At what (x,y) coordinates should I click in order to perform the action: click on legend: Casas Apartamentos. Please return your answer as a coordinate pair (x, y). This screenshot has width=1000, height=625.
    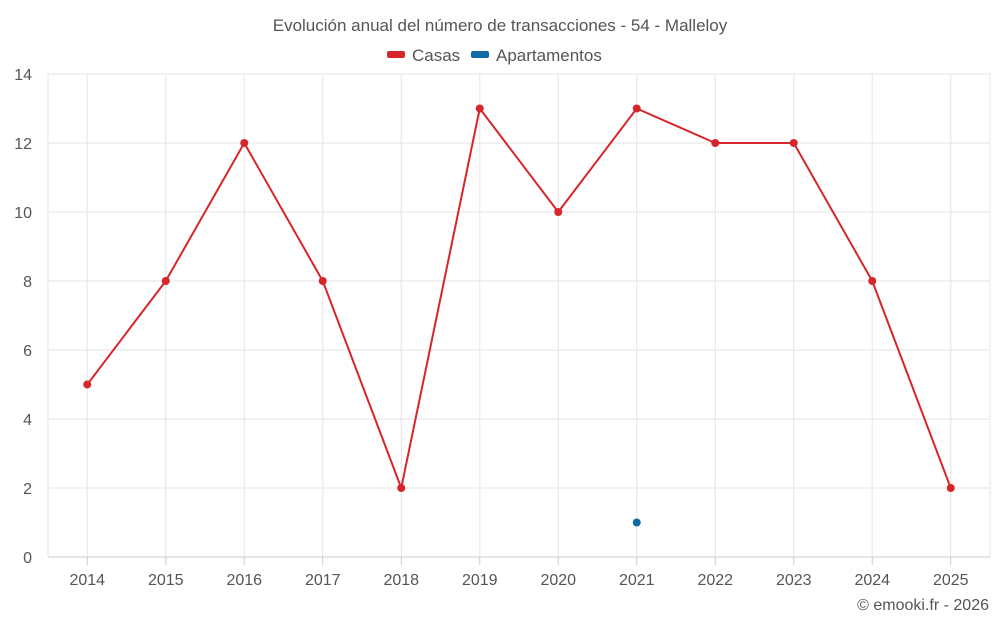
    Looking at the image, I should click on (494, 55).